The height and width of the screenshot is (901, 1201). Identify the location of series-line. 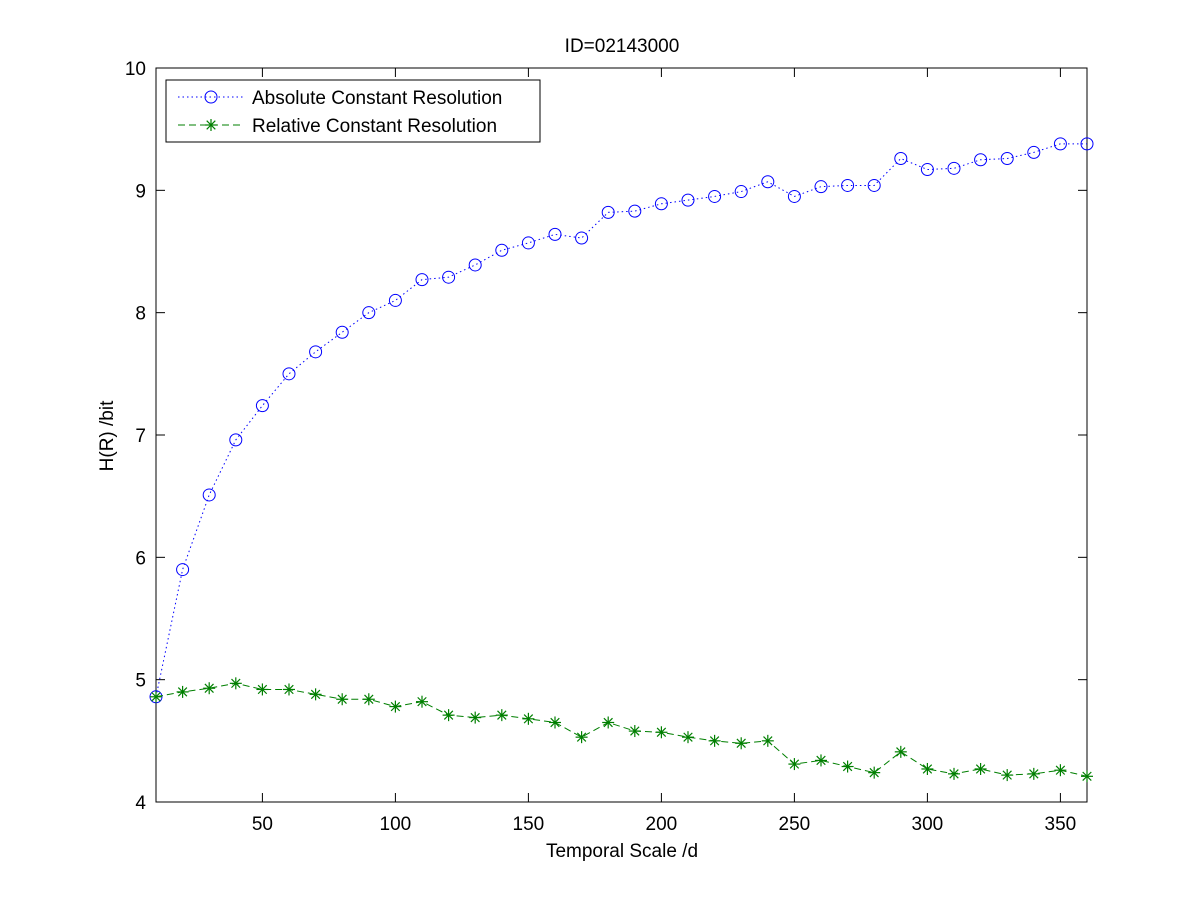
(621, 729).